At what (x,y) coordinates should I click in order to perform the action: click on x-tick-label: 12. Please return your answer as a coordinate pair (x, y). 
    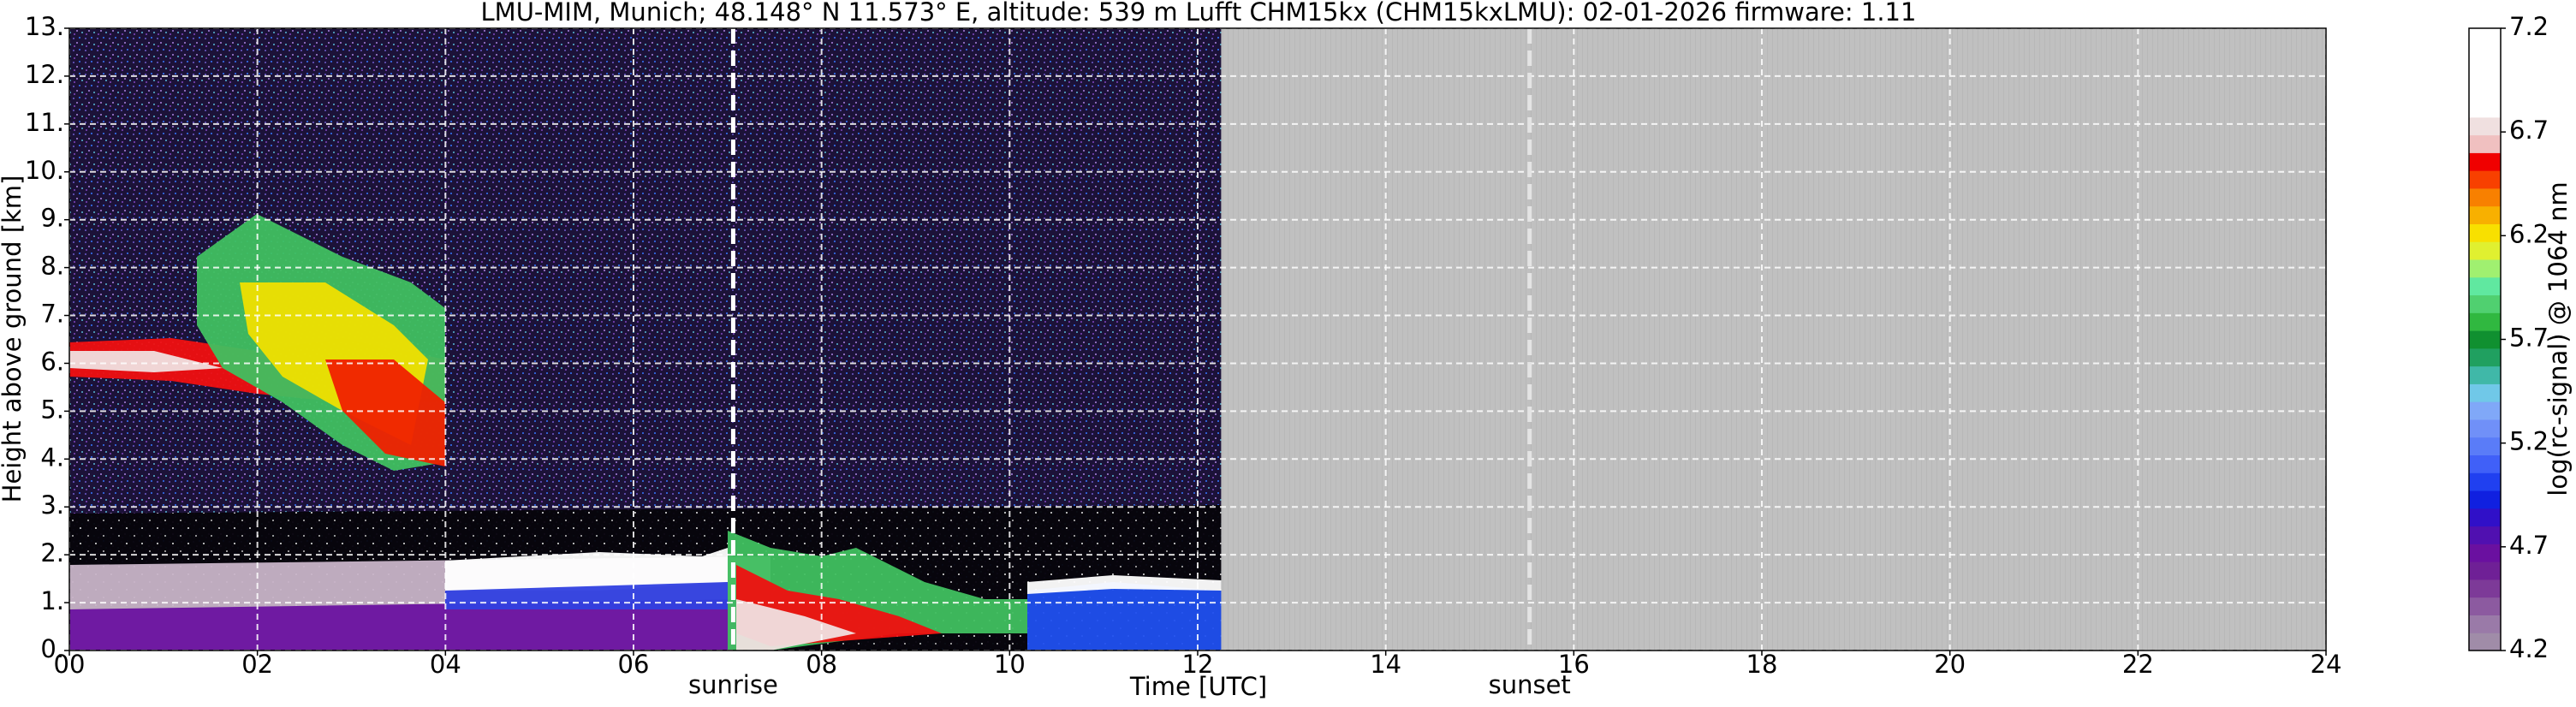
    Looking at the image, I should click on (1198, 664).